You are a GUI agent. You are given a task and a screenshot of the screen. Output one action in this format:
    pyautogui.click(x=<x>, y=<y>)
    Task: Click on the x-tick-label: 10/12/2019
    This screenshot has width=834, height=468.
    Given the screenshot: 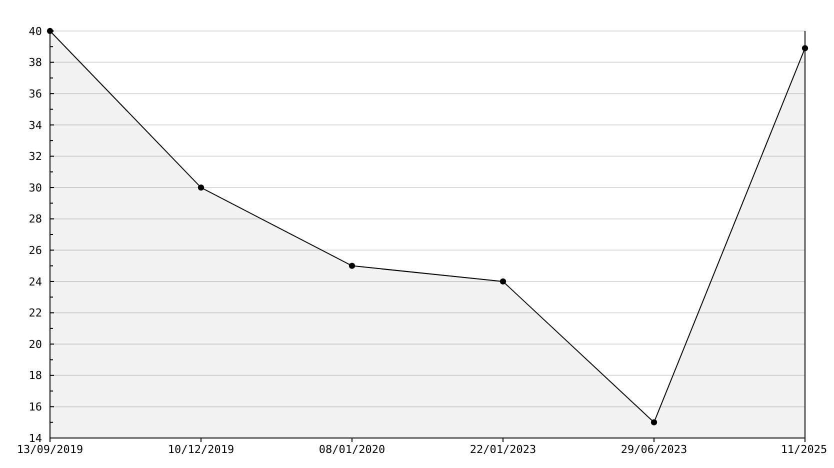 What is the action you would take?
    pyautogui.click(x=201, y=449)
    